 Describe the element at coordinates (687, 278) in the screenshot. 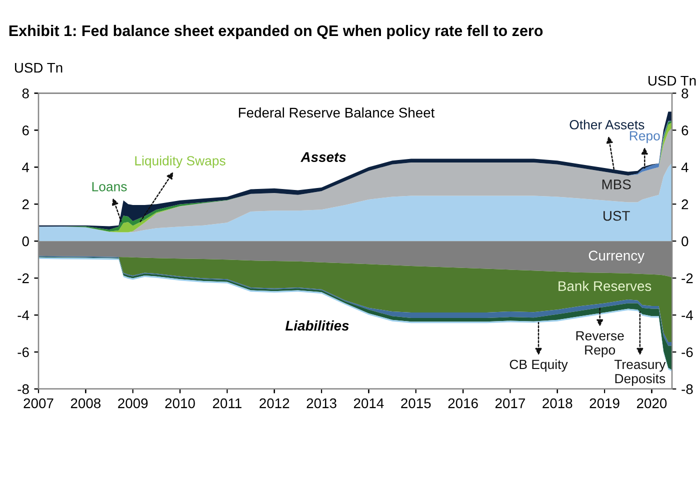

I see `y2-tick-label: -2` at that location.